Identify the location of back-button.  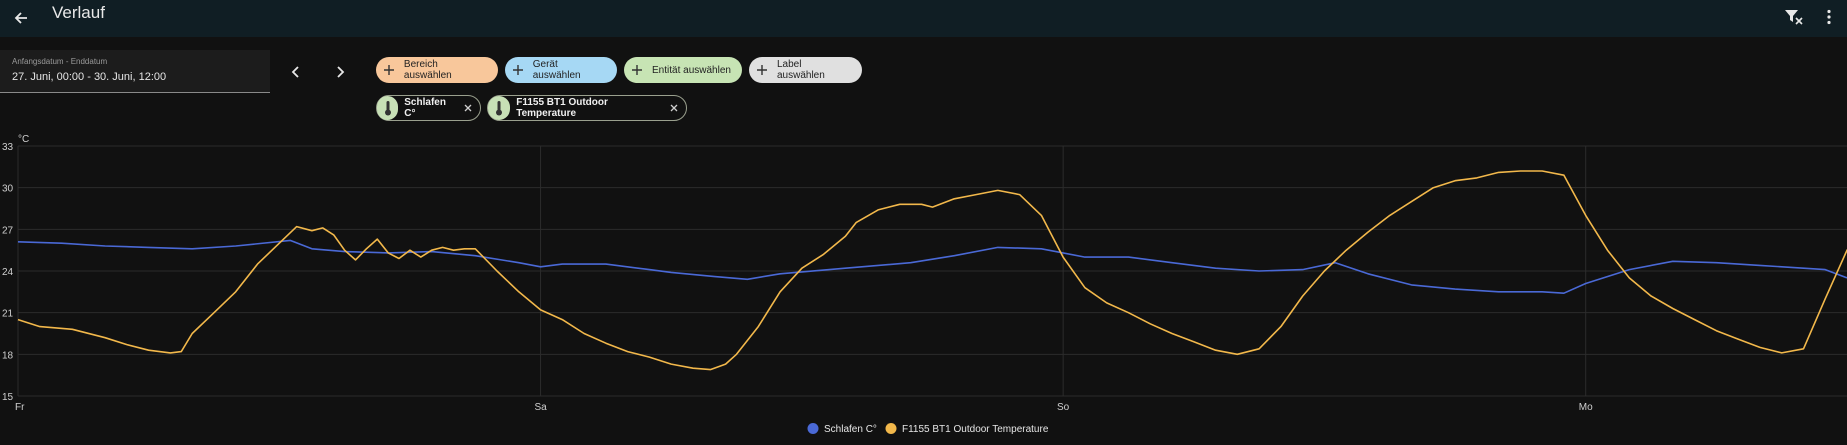
(21, 18).